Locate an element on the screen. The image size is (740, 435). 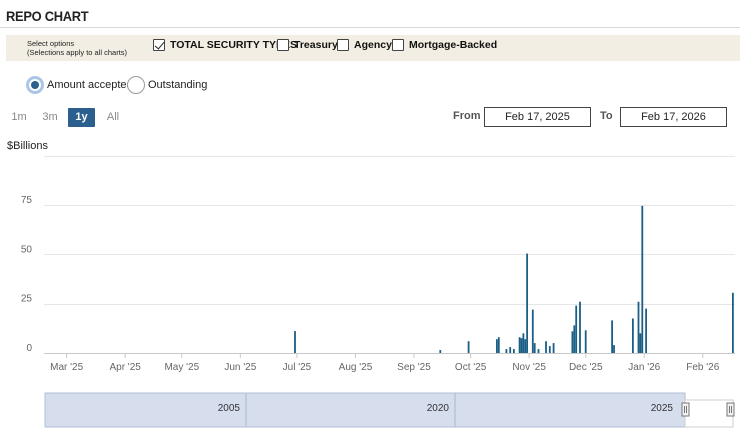
x-tick-label: Apr '25 is located at coordinates (125, 367).